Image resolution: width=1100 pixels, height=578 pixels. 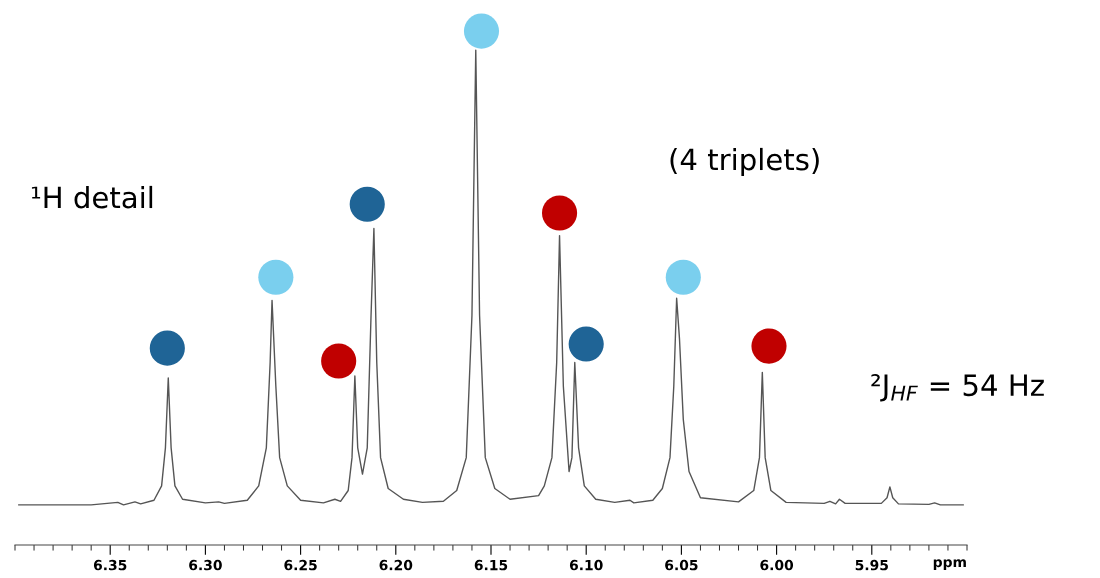 I want to click on x-tick-label: 6.25, so click(x=300, y=565).